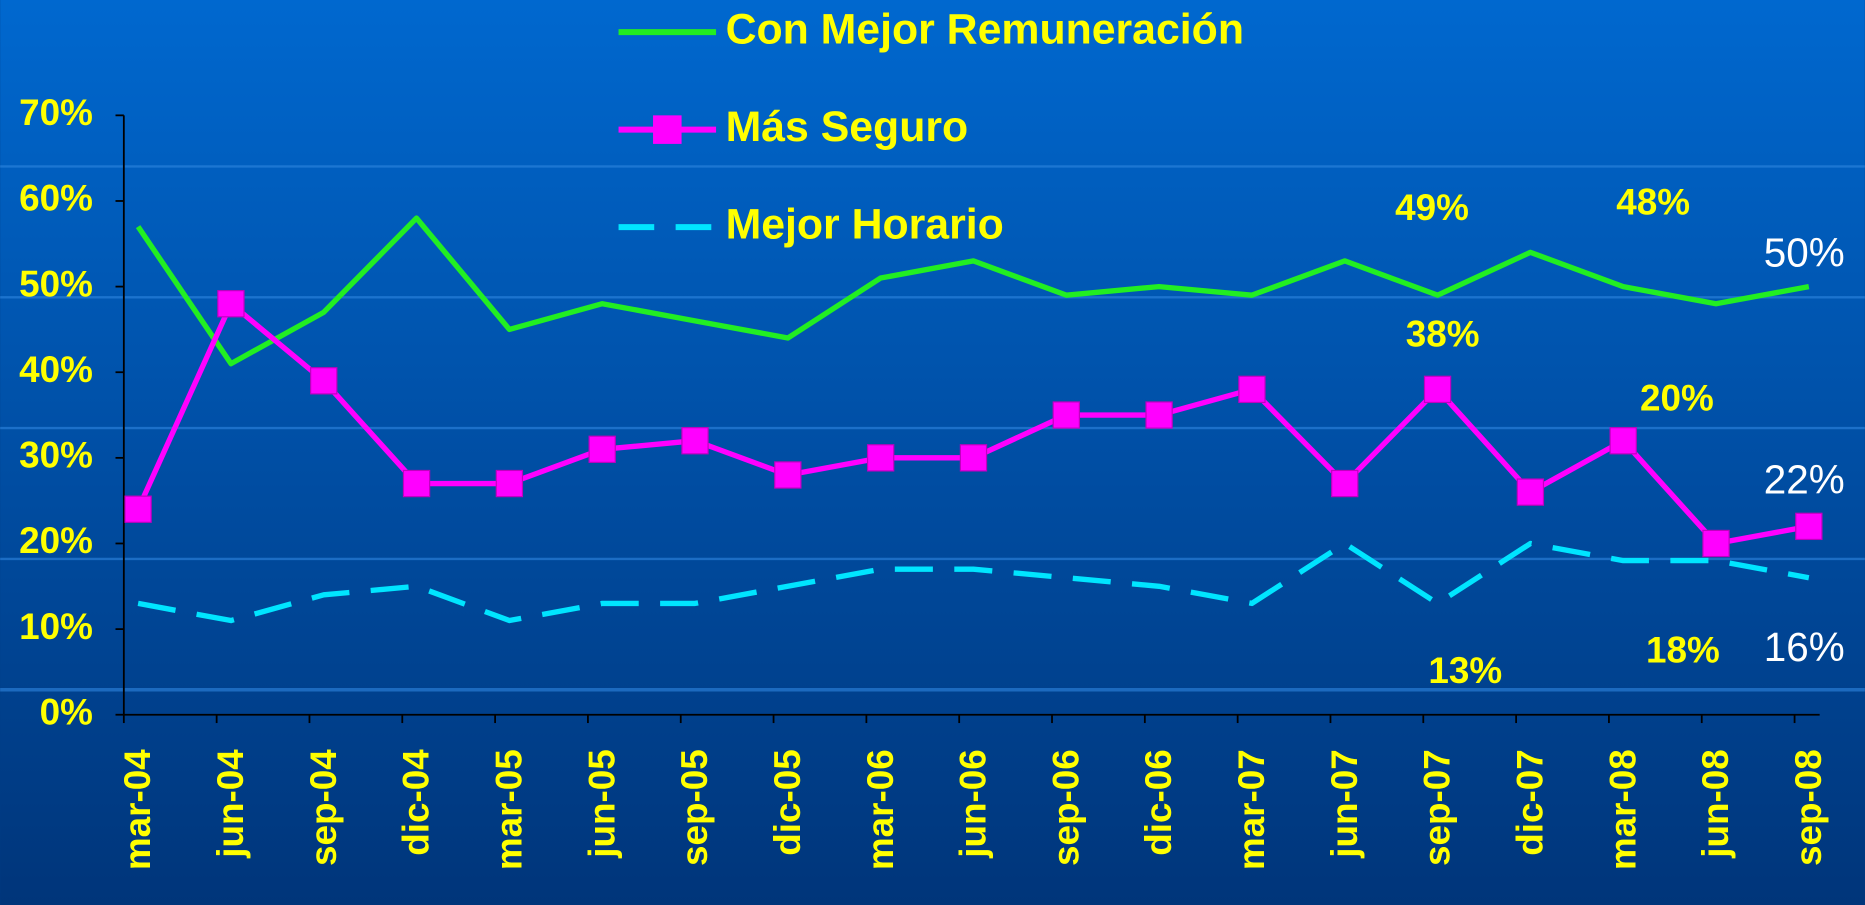 The width and height of the screenshot is (1865, 905). Describe the element at coordinates (416, 802) in the screenshot. I see `x-tick-label: dic-04` at that location.